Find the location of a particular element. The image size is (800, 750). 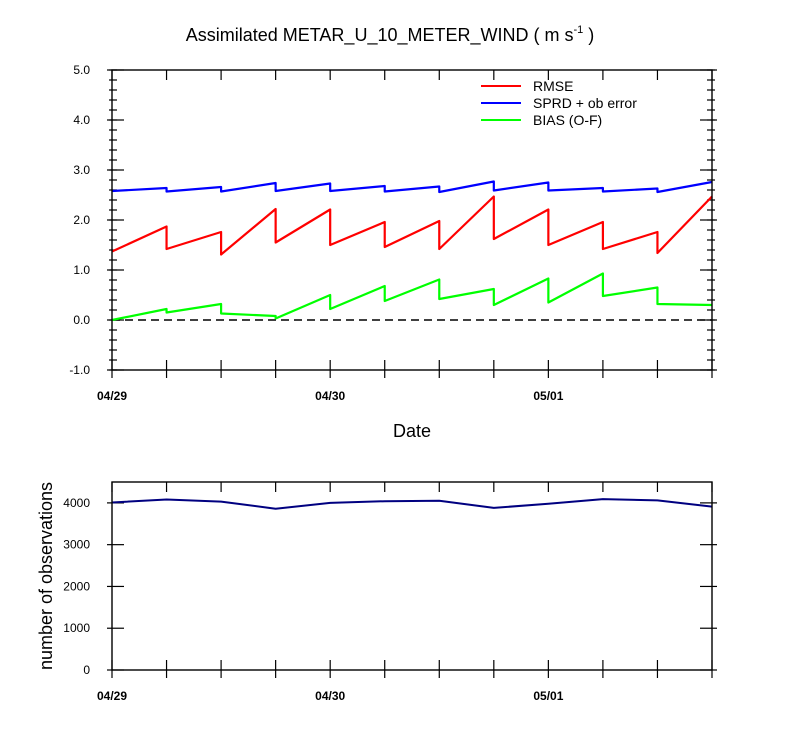

series-sprd-ob-error-line is located at coordinates (412, 187).